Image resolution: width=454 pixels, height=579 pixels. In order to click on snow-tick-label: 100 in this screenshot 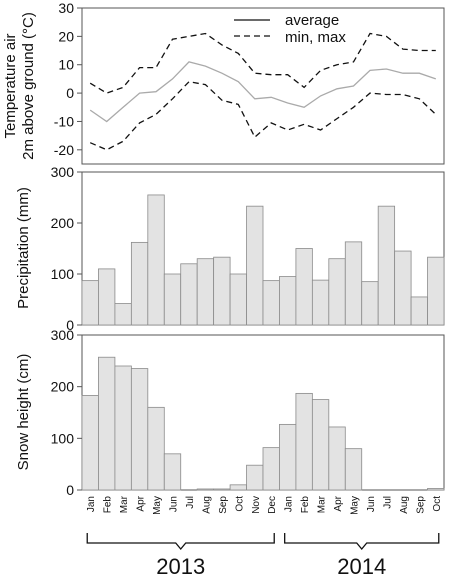, I will do `click(63, 438)`.